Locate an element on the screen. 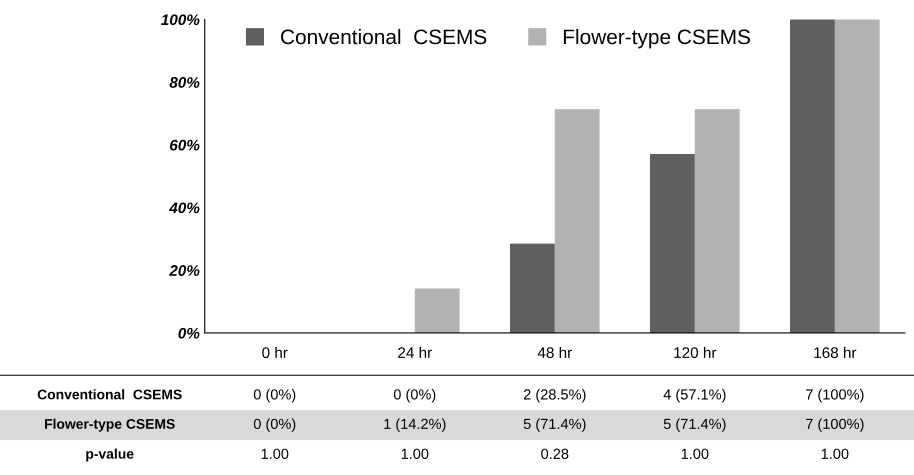 The image size is (914, 475). legend-label: Conventional CSEMS is located at coordinates (383, 36).